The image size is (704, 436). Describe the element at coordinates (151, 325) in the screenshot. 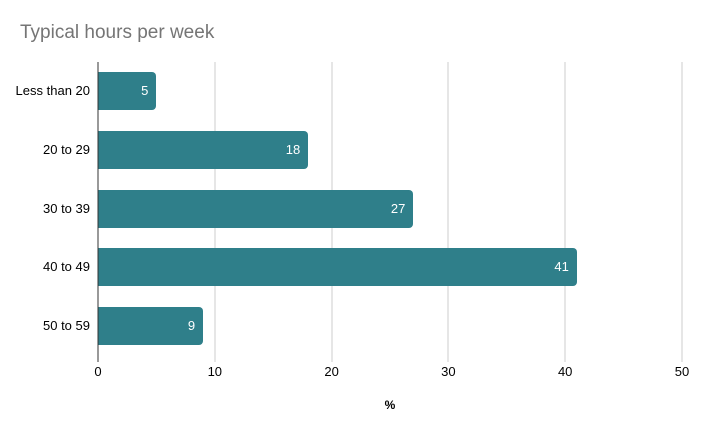

I see `bar: 9` at that location.